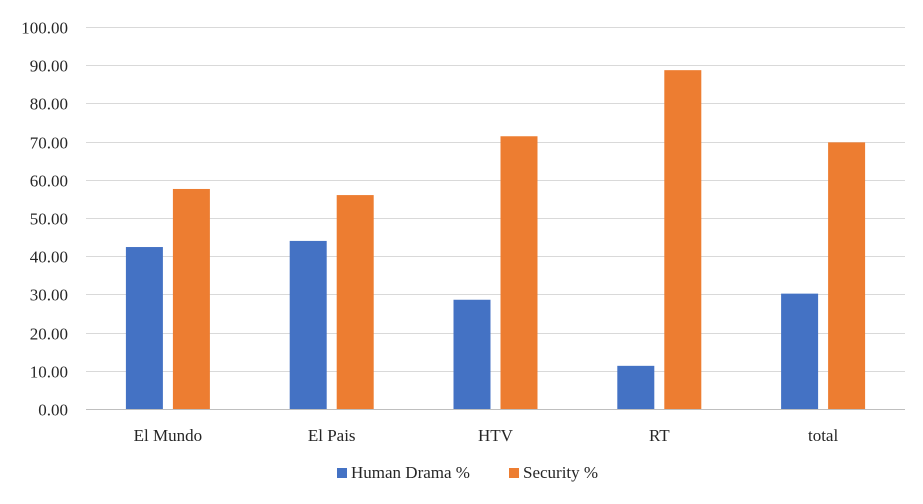  I want to click on bar-human-drama-rt, so click(636, 387).